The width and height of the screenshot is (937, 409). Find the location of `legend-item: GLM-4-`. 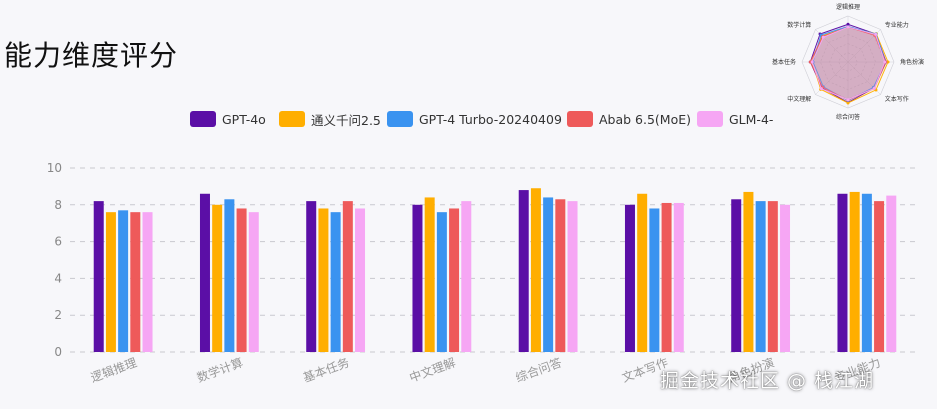

legend-item: GLM-4- is located at coordinates (735, 119).